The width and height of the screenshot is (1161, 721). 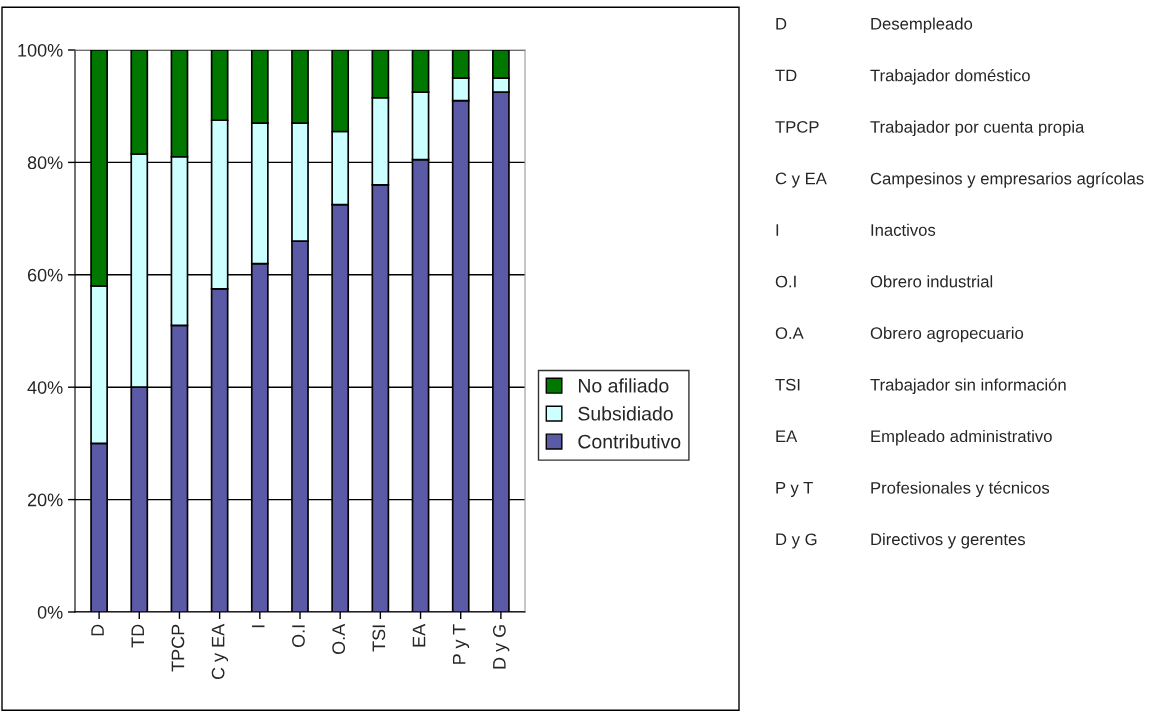 I want to click on x-tick-label: C y EA, so click(x=220, y=651).